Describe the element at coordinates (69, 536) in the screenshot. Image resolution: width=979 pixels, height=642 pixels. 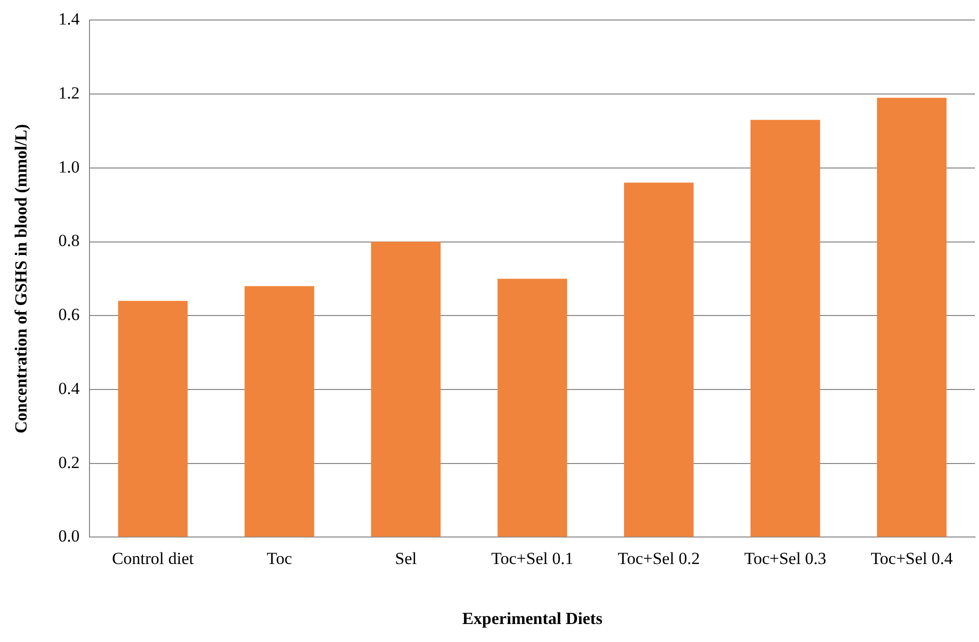
I see `y-tick-label: 0.0` at that location.